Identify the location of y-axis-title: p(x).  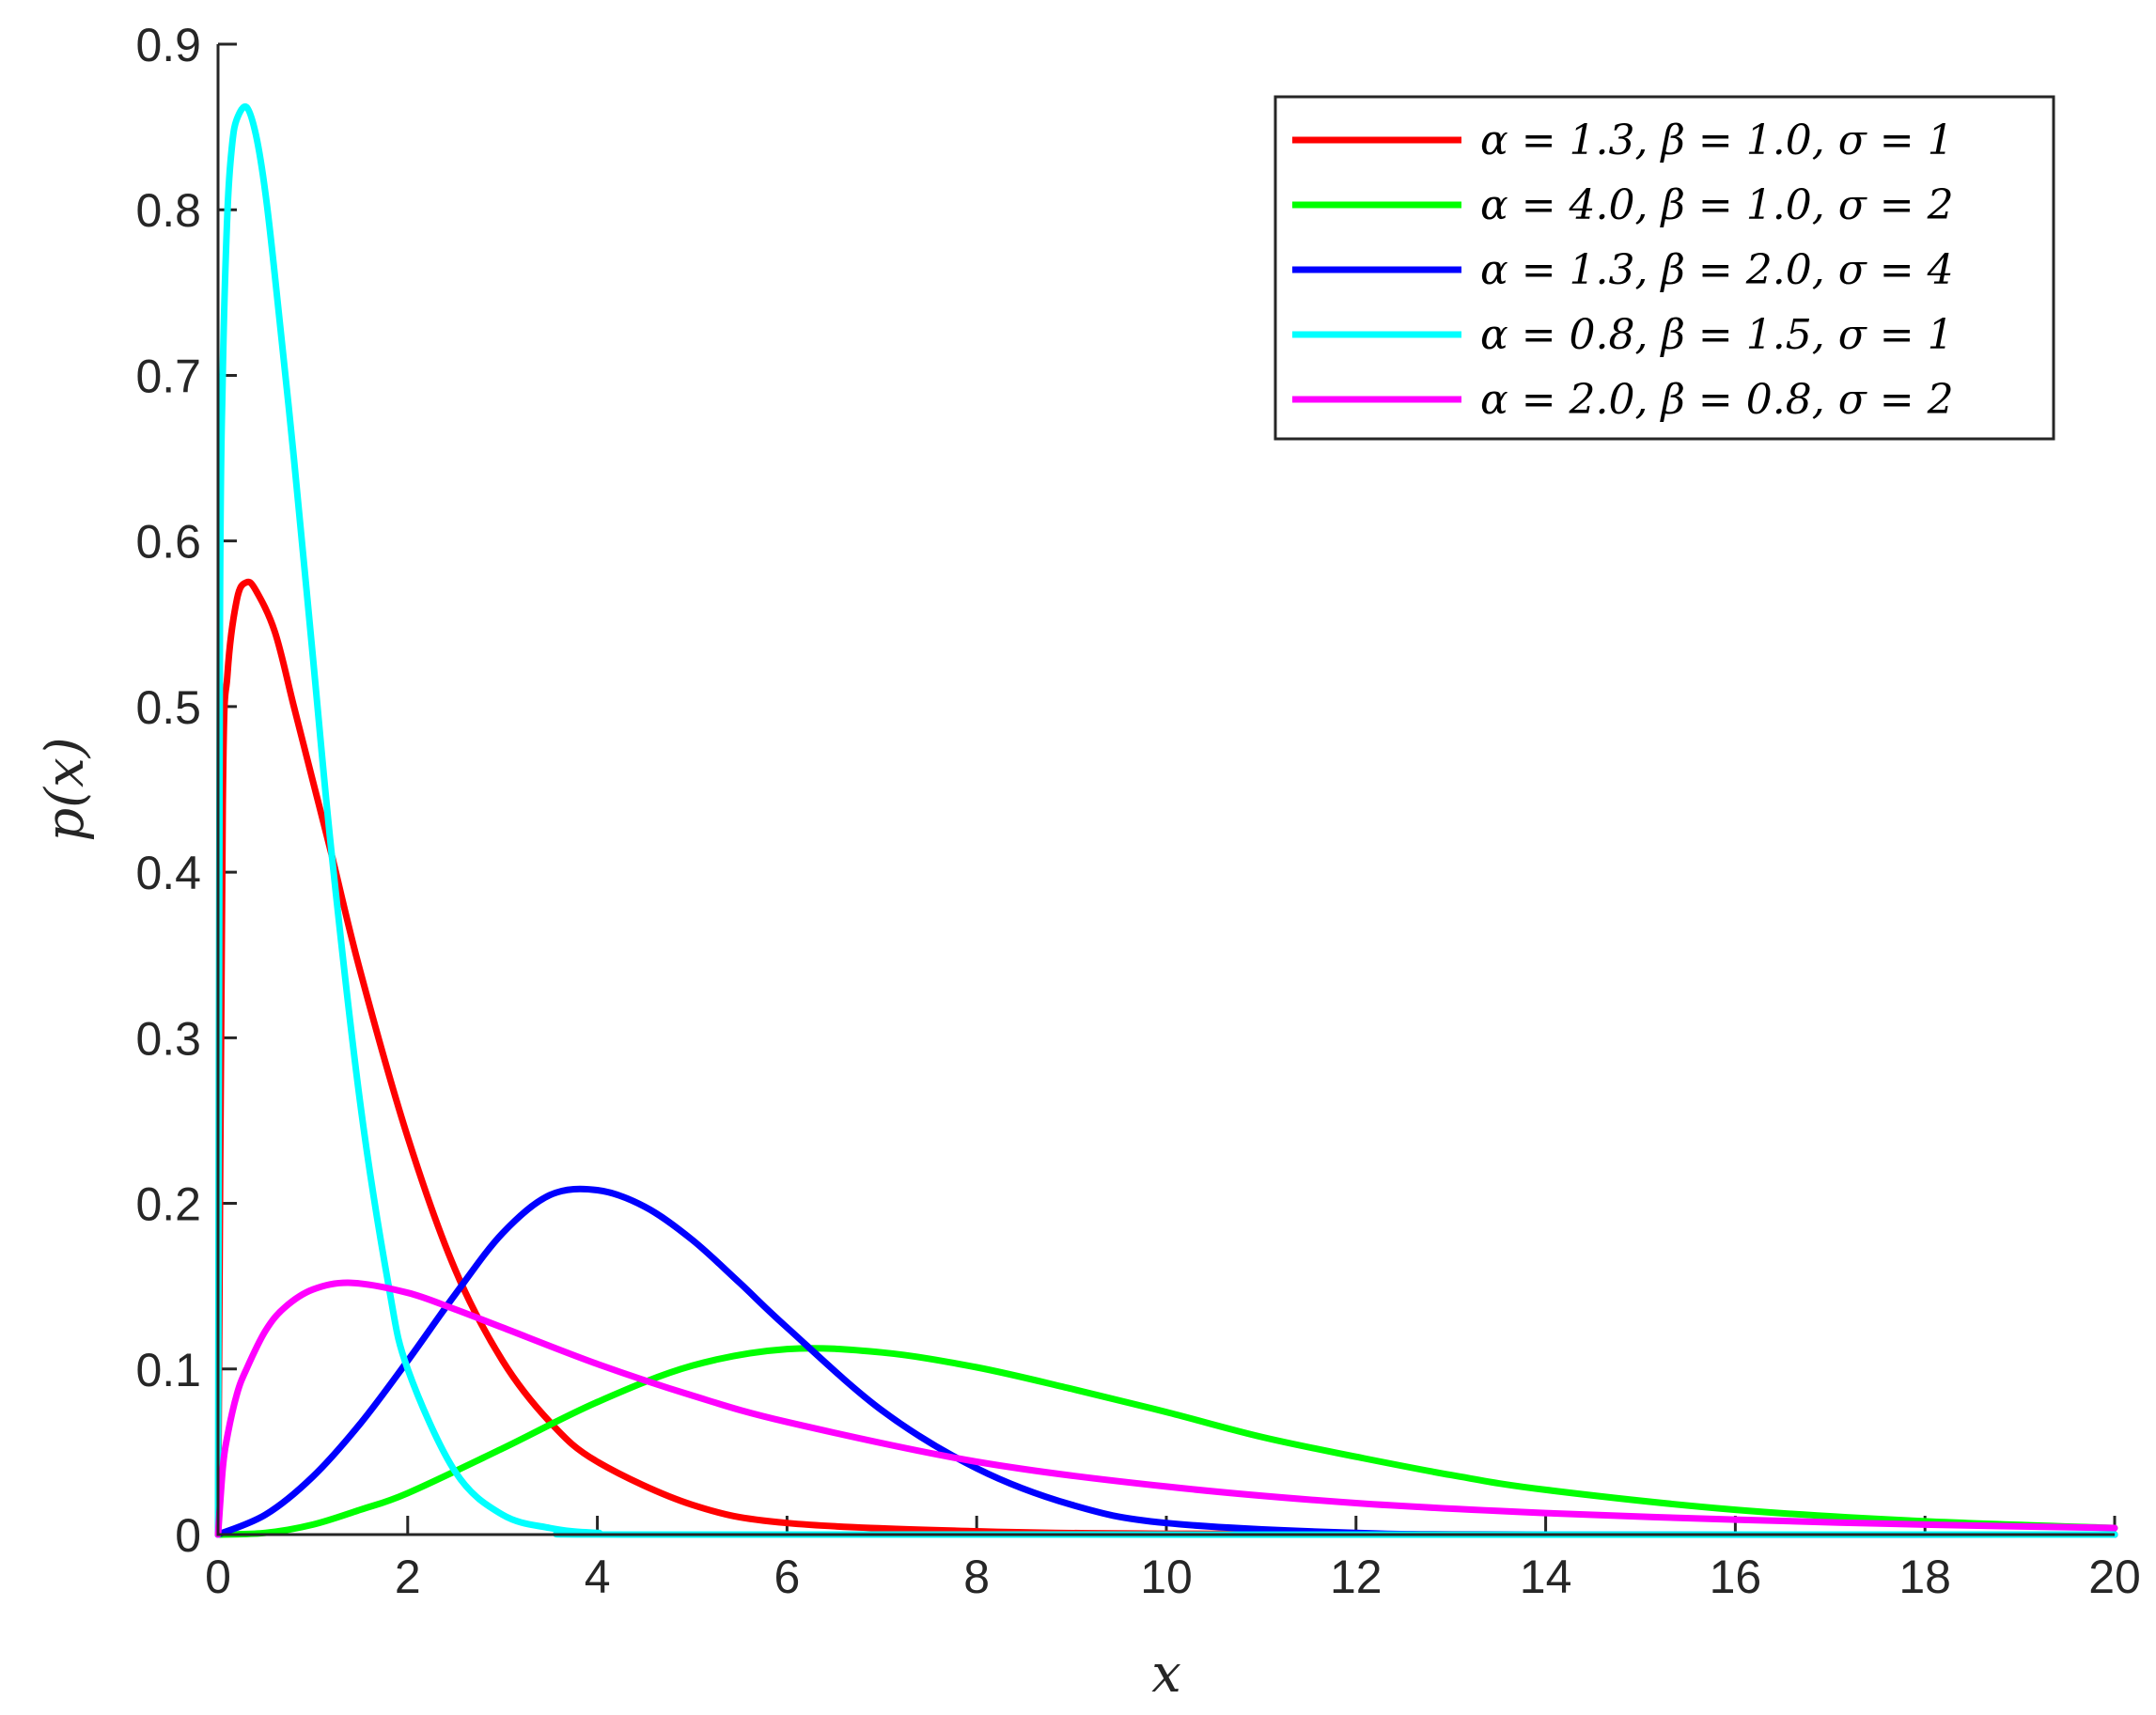
(66, 789).